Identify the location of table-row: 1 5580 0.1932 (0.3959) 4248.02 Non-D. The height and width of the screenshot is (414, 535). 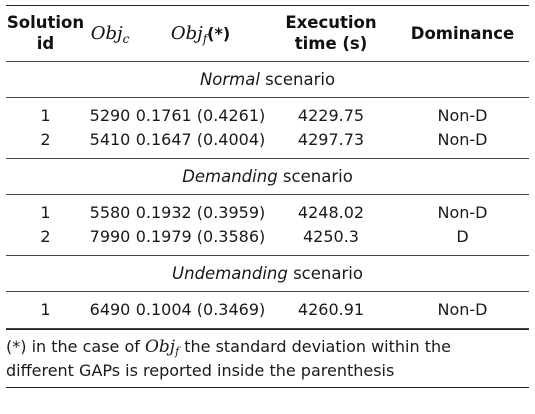
(267, 210).